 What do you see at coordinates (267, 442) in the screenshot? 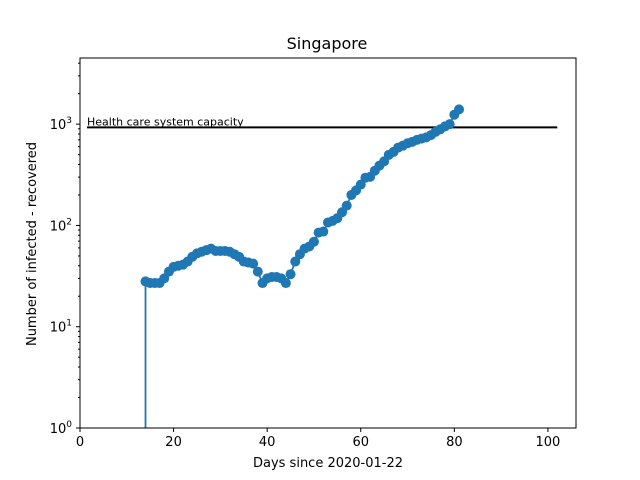
I see `x-tick-label: 40` at bounding box center [267, 442].